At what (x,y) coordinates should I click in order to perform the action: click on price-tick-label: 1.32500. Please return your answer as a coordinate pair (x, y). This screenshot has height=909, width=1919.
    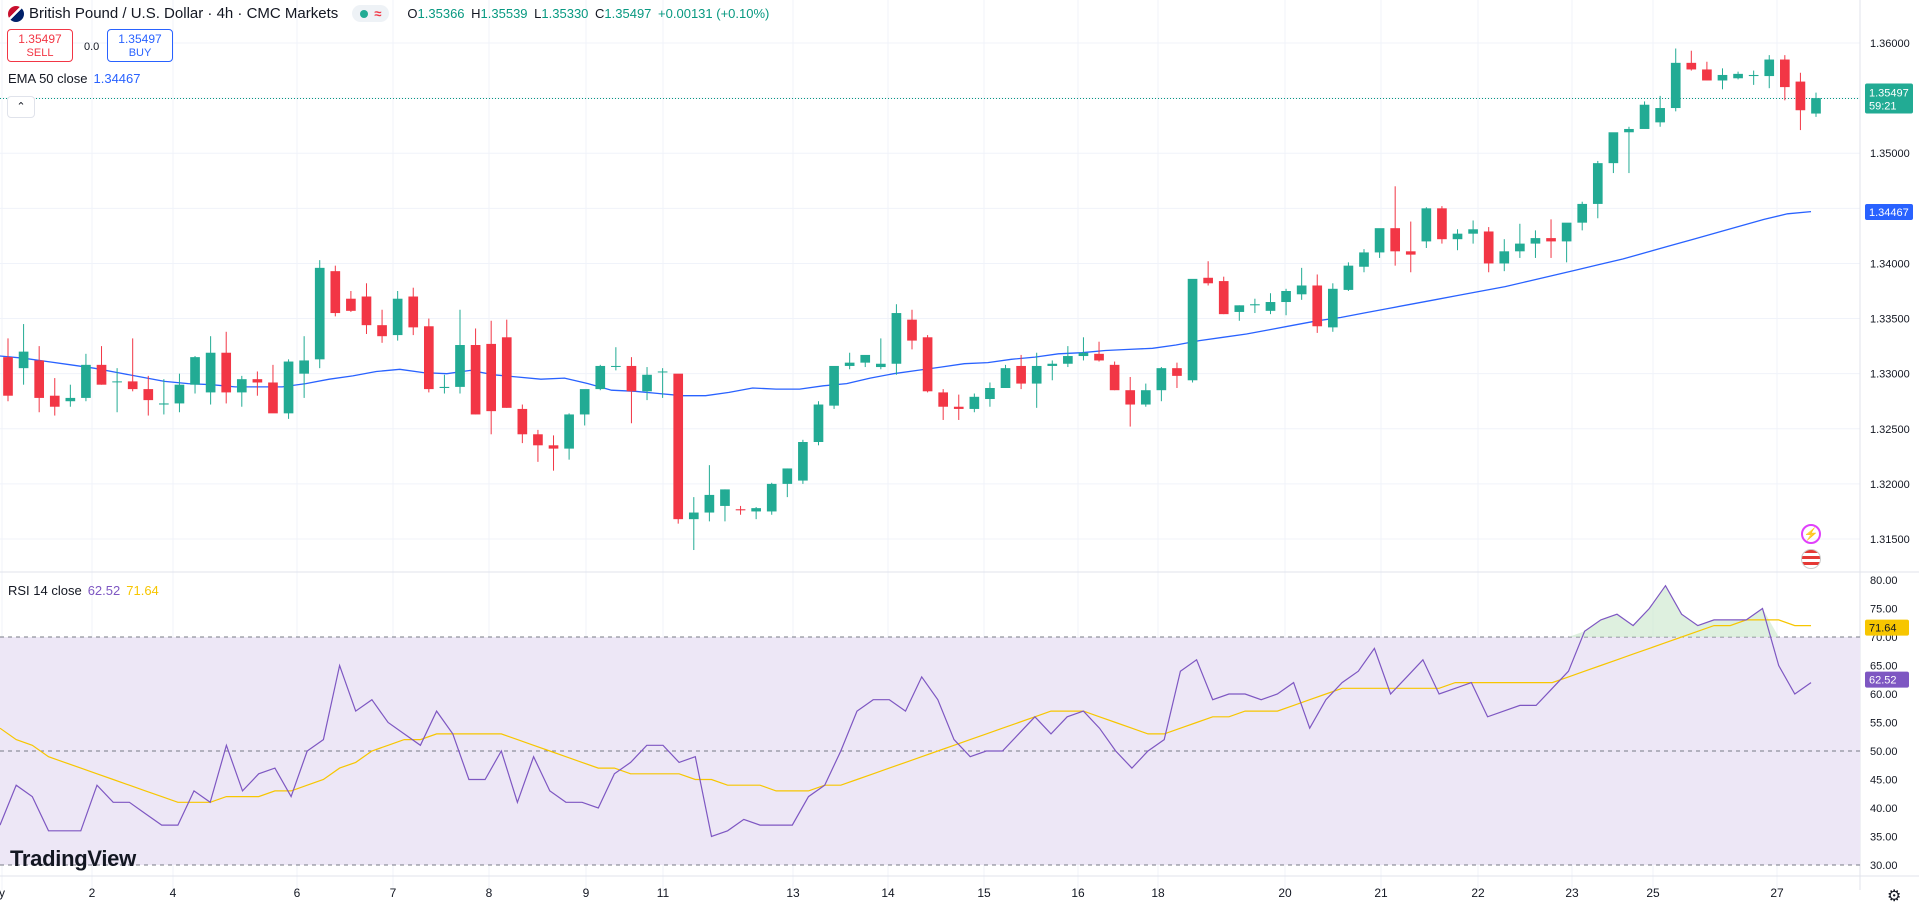
    Looking at the image, I should click on (1890, 430).